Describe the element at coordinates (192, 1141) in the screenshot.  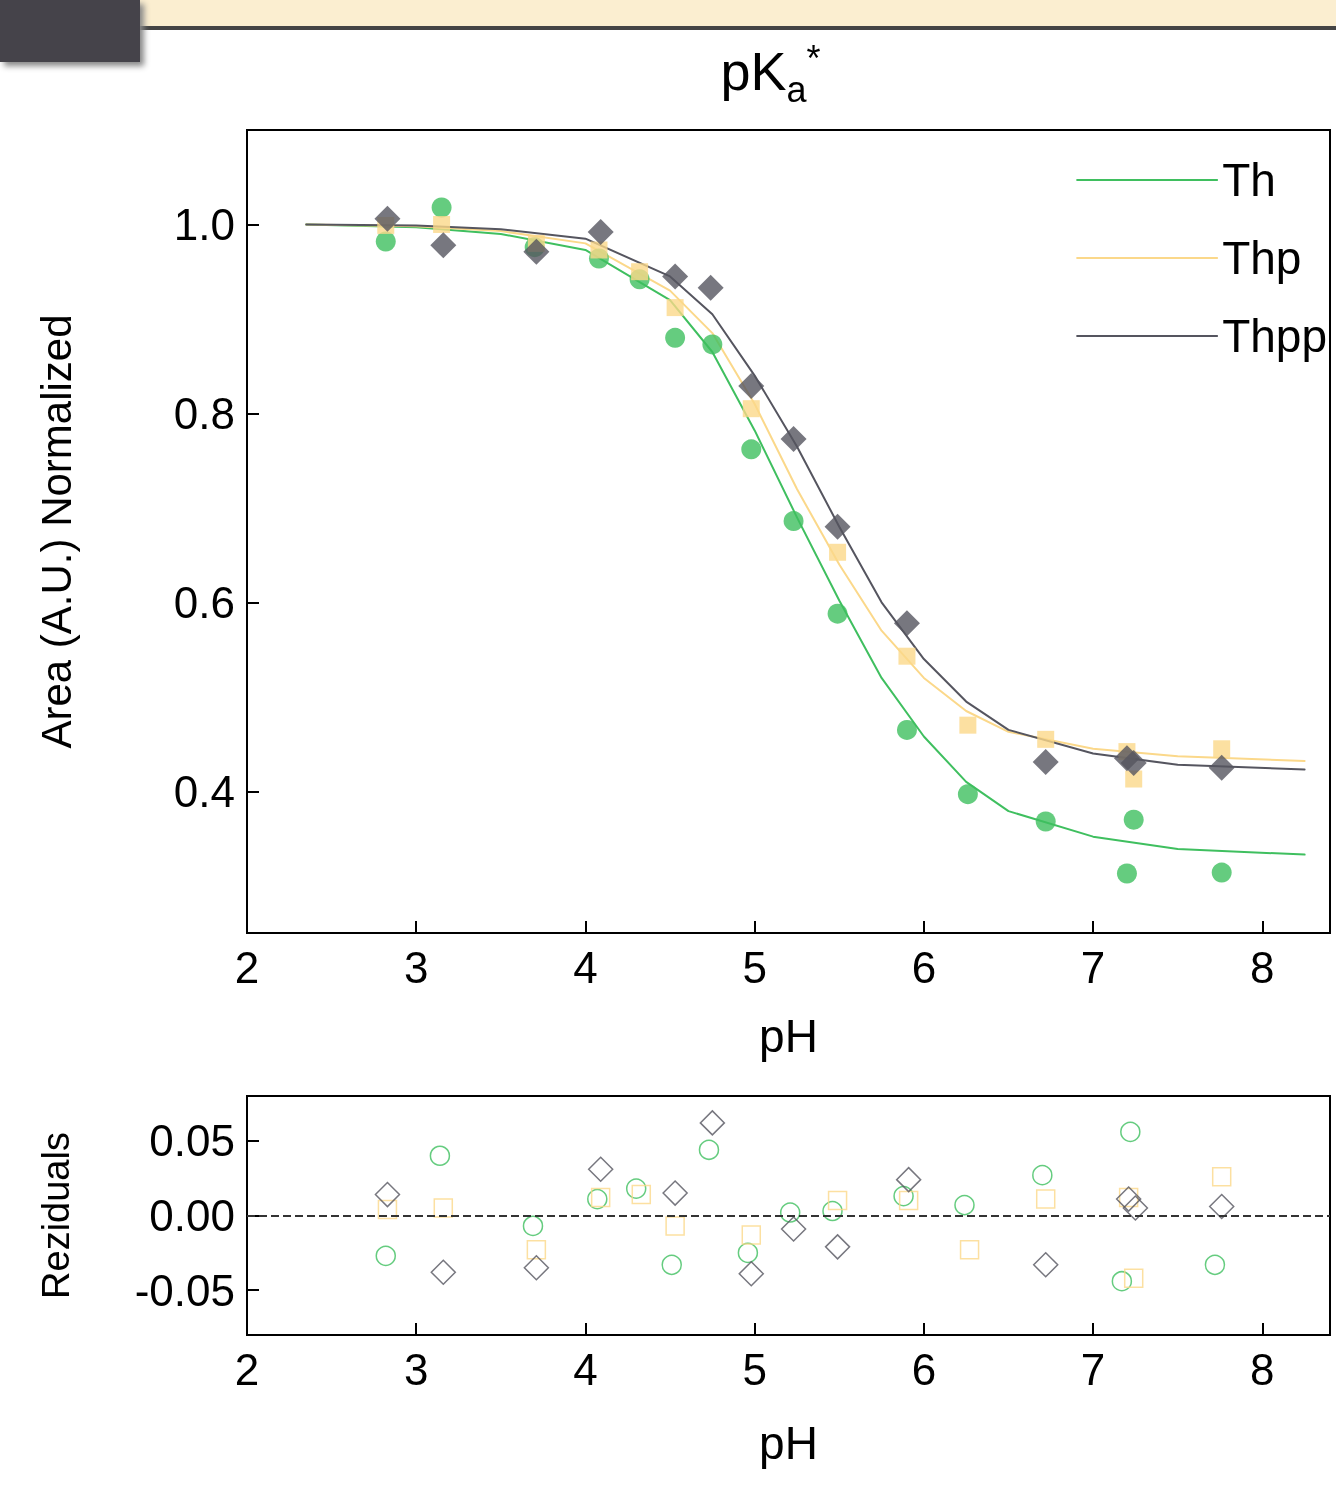
I see `y-tick-label: 0.05` at that location.